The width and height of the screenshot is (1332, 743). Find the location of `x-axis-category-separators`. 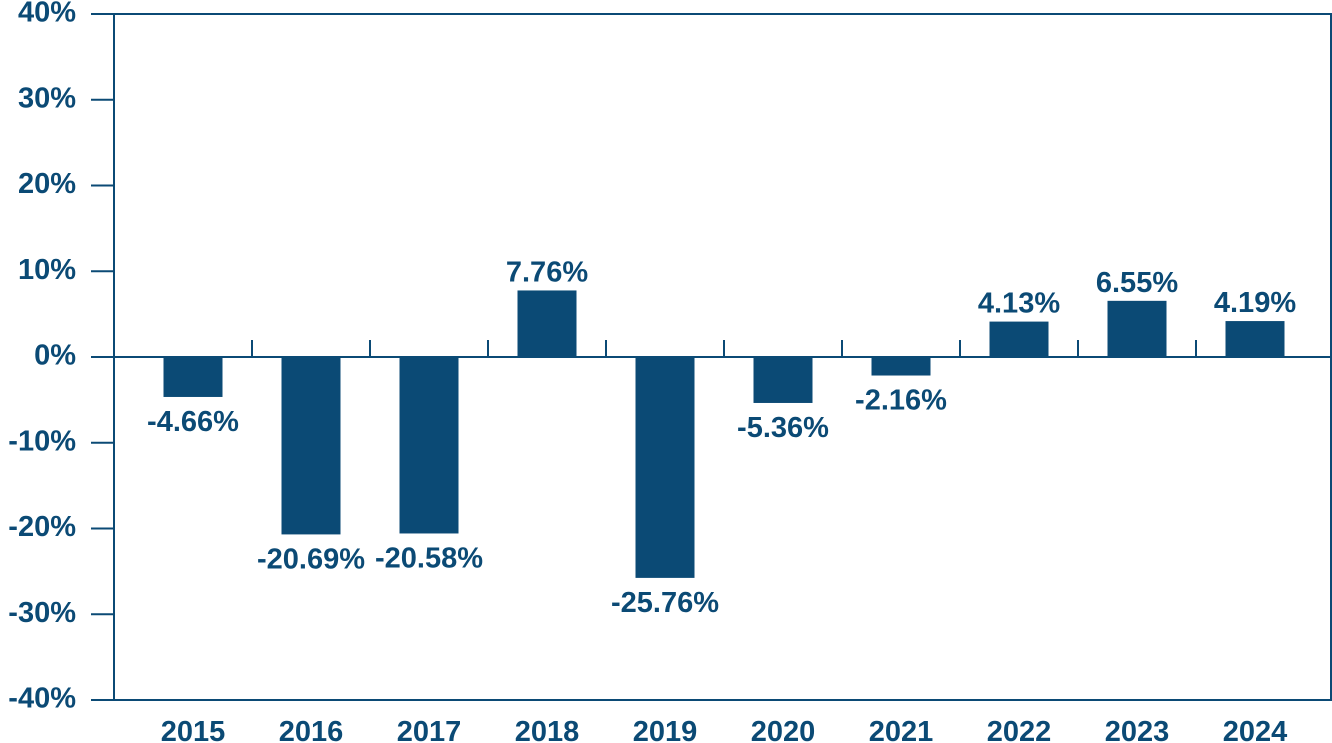

x-axis-category-separators is located at coordinates (724, 348).